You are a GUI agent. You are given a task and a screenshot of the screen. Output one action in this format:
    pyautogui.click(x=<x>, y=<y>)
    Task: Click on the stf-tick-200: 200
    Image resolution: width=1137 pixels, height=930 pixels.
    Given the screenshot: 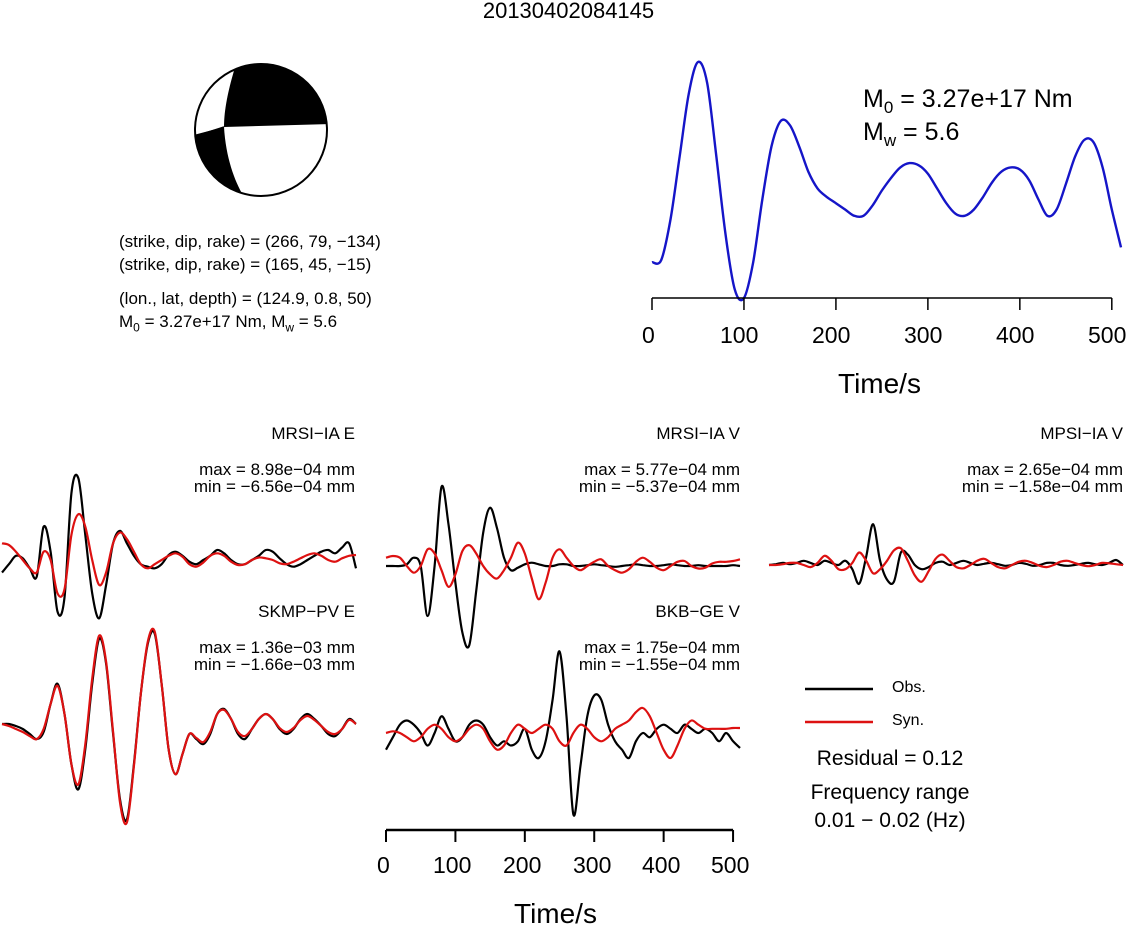 What is the action you would take?
    pyautogui.click(x=831, y=335)
    